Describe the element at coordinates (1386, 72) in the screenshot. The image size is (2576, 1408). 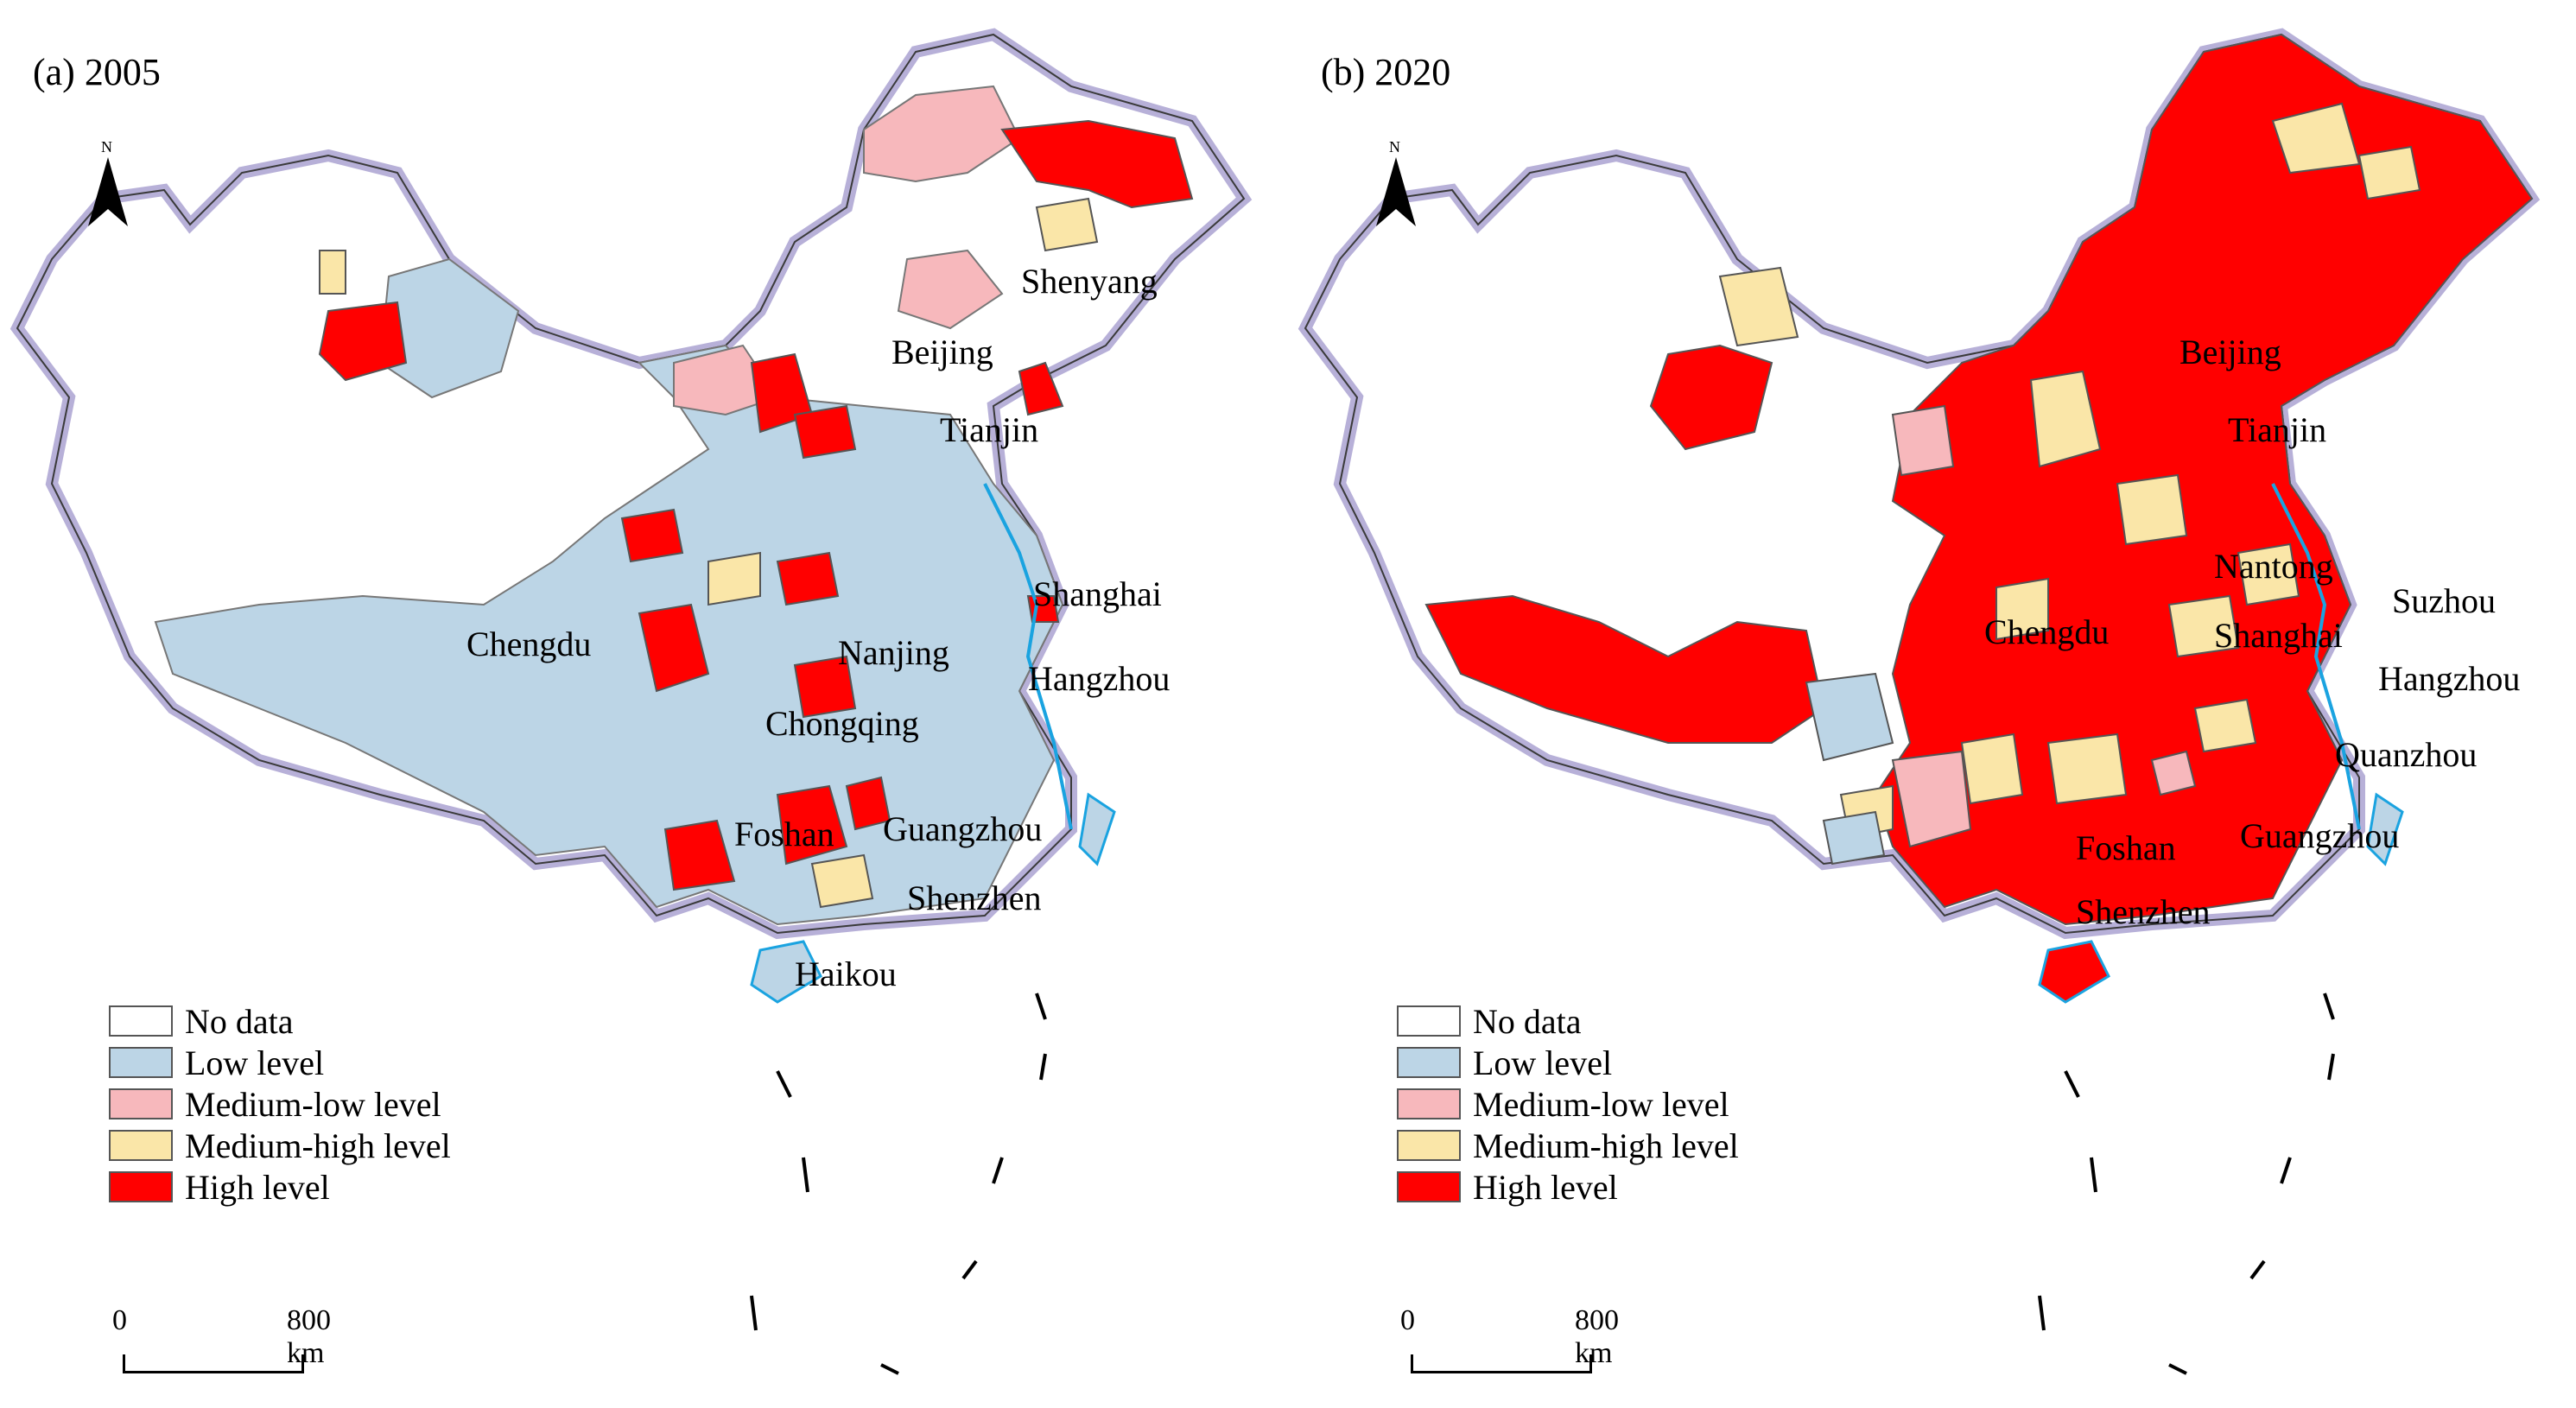
I see `panel-title: (b) 2020` at that location.